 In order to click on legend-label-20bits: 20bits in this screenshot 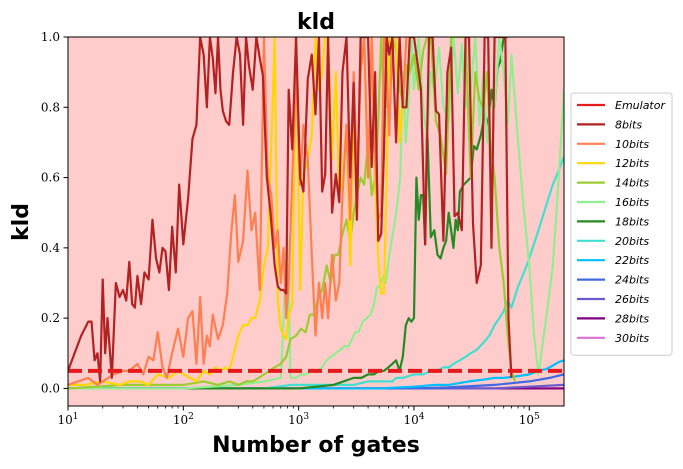, I will do `click(632, 241)`.